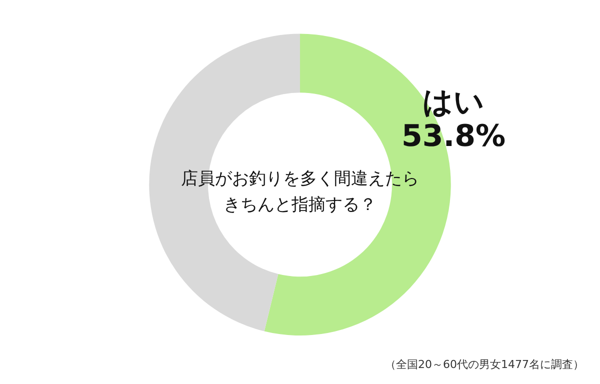 The width and height of the screenshot is (600, 384). What do you see at coordinates (454, 136) in the screenshot?
I see `data-label: 53.8%` at bounding box center [454, 136].